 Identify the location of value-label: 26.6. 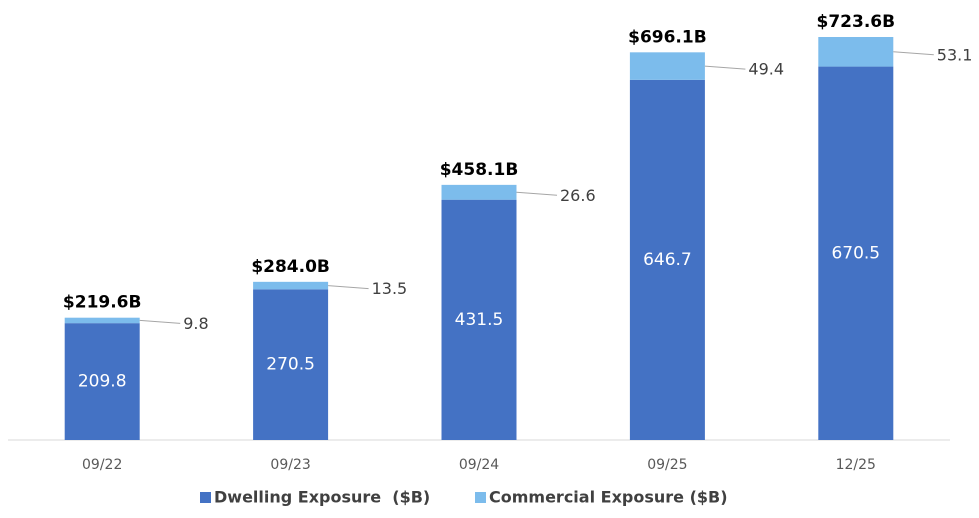
(578, 195).